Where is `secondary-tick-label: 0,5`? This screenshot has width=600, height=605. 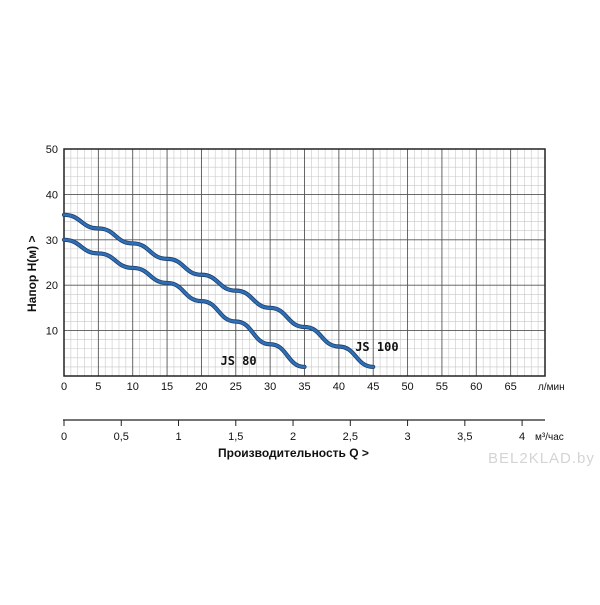 secondary-tick-label: 0,5 is located at coordinates (121, 437).